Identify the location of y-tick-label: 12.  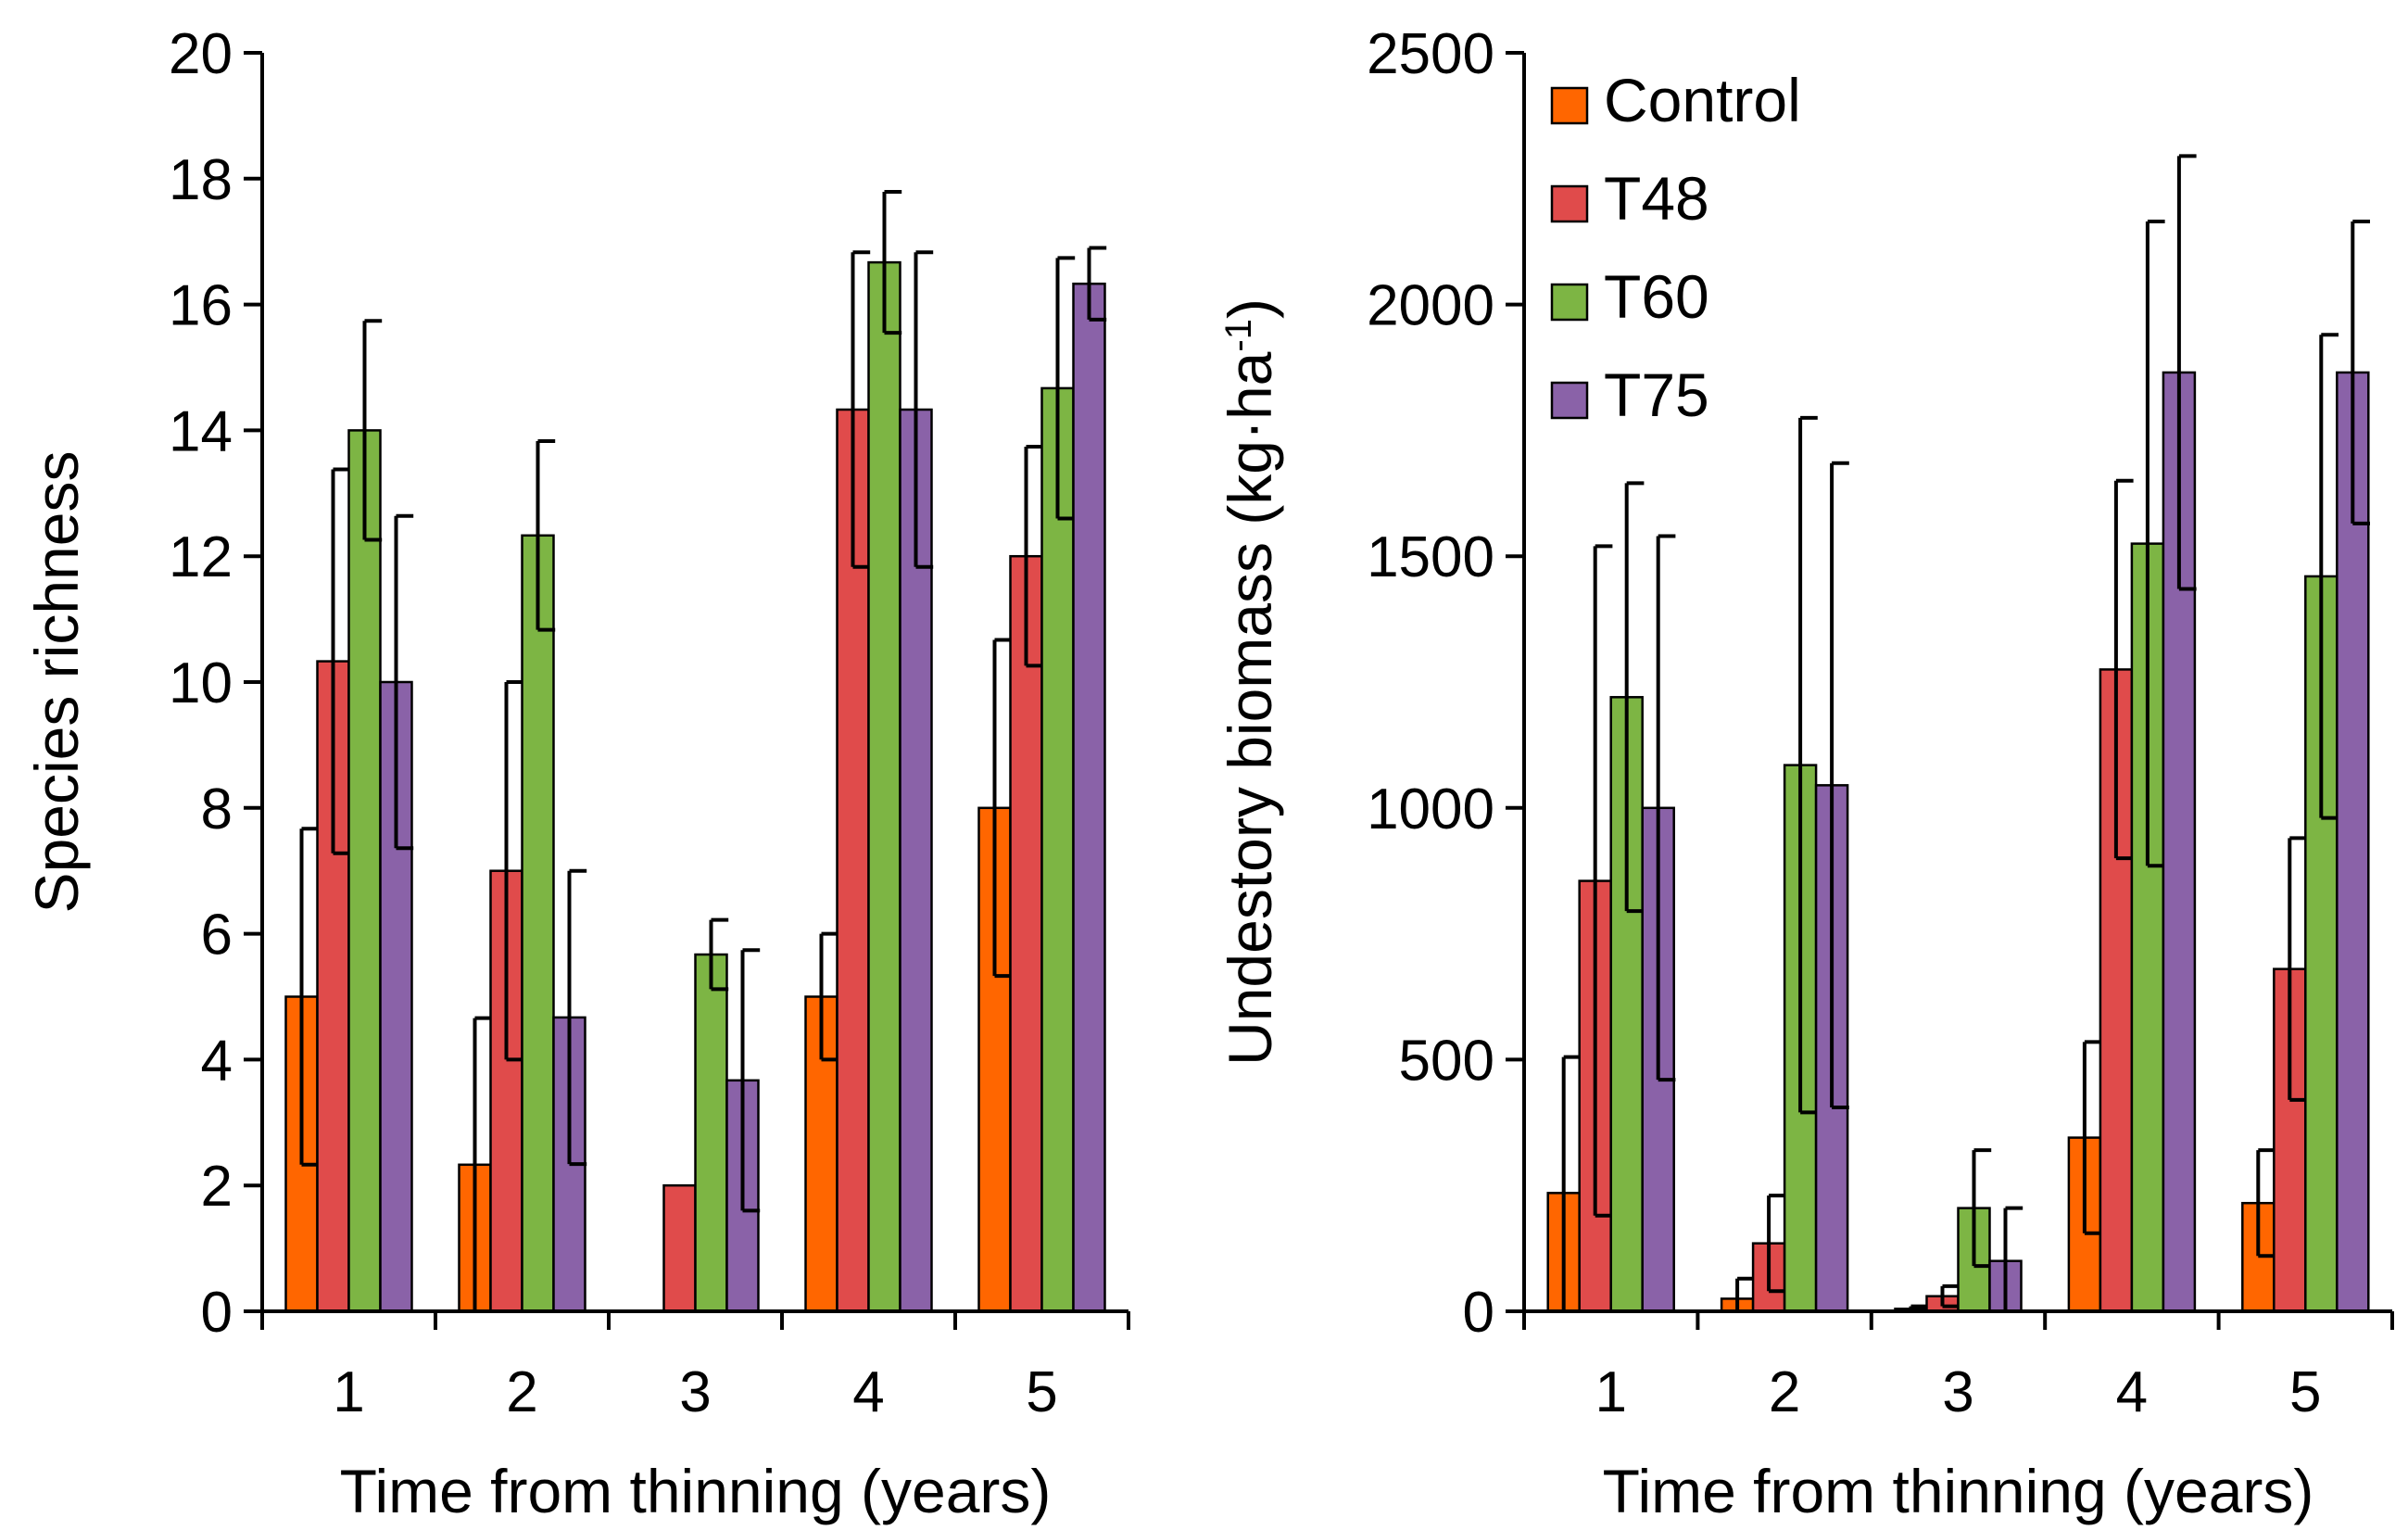
(201, 557).